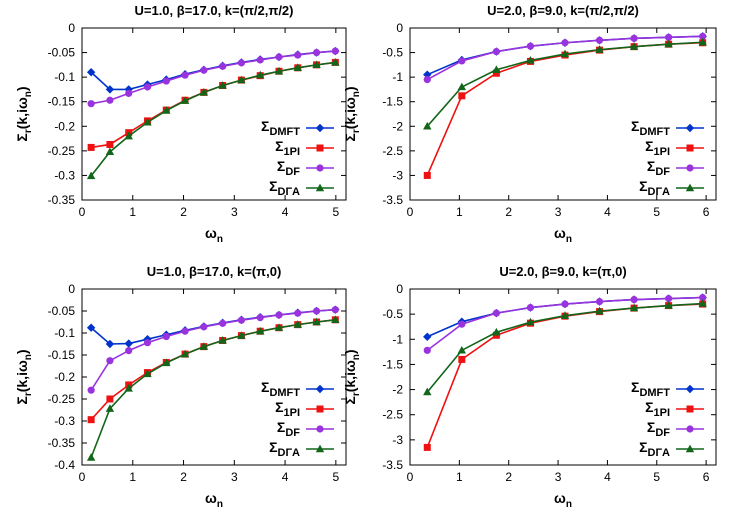 The height and width of the screenshot is (523, 747). I want to click on legend-label-DMFT: ΣDMFT, so click(650, 389).